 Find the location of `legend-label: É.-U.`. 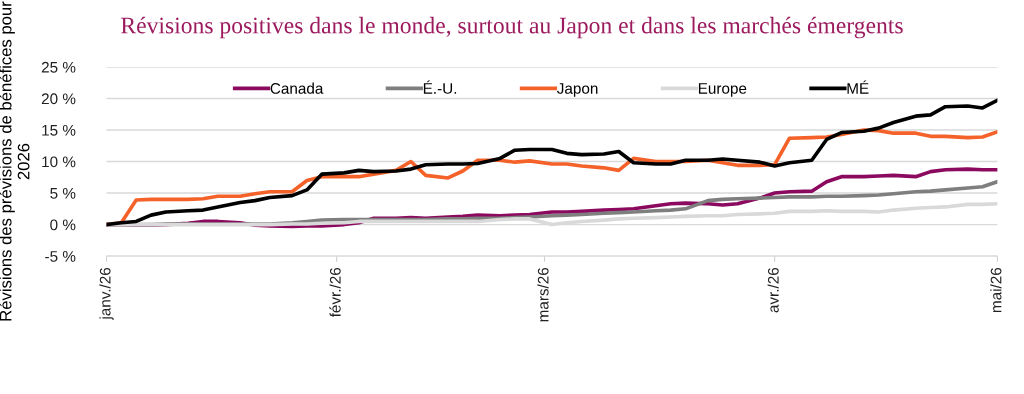

legend-label: É.-U. is located at coordinates (440, 87).